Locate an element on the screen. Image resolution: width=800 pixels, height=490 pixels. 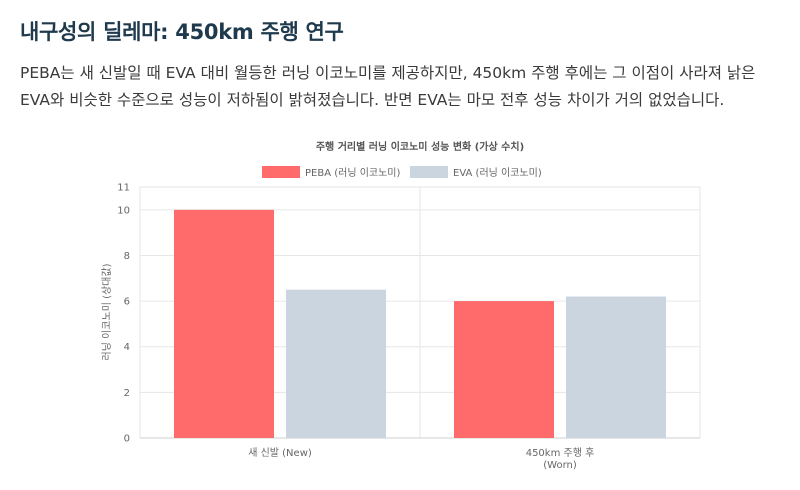
chart-legend: PEBA (러닝 이코노미) EVA (러닝 이코노미) is located at coordinates (402, 172).